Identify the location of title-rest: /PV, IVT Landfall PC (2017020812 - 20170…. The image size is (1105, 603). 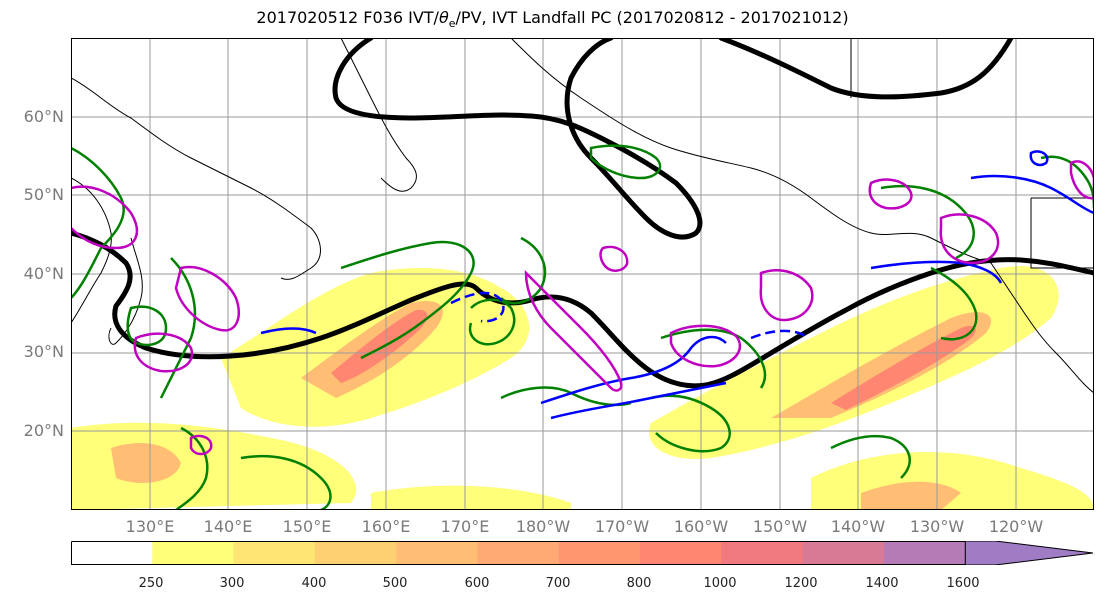
(652, 17).